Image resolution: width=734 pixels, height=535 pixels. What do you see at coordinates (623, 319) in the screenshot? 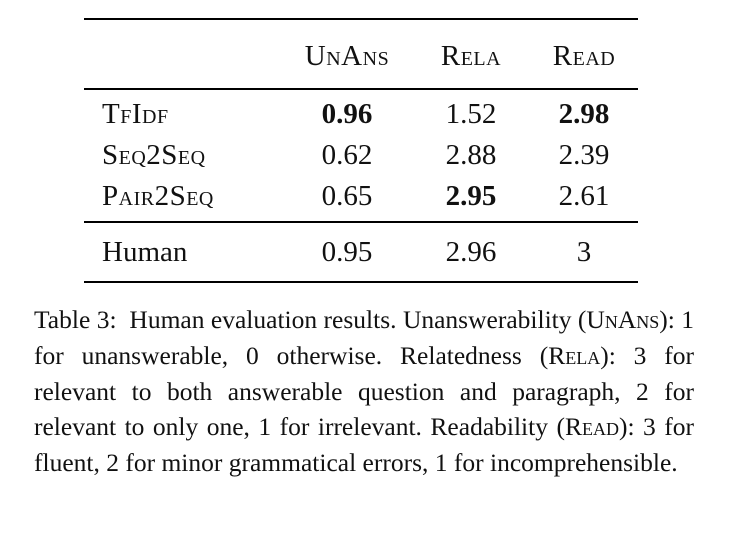
I see `caption-unans: UnAns` at bounding box center [623, 319].